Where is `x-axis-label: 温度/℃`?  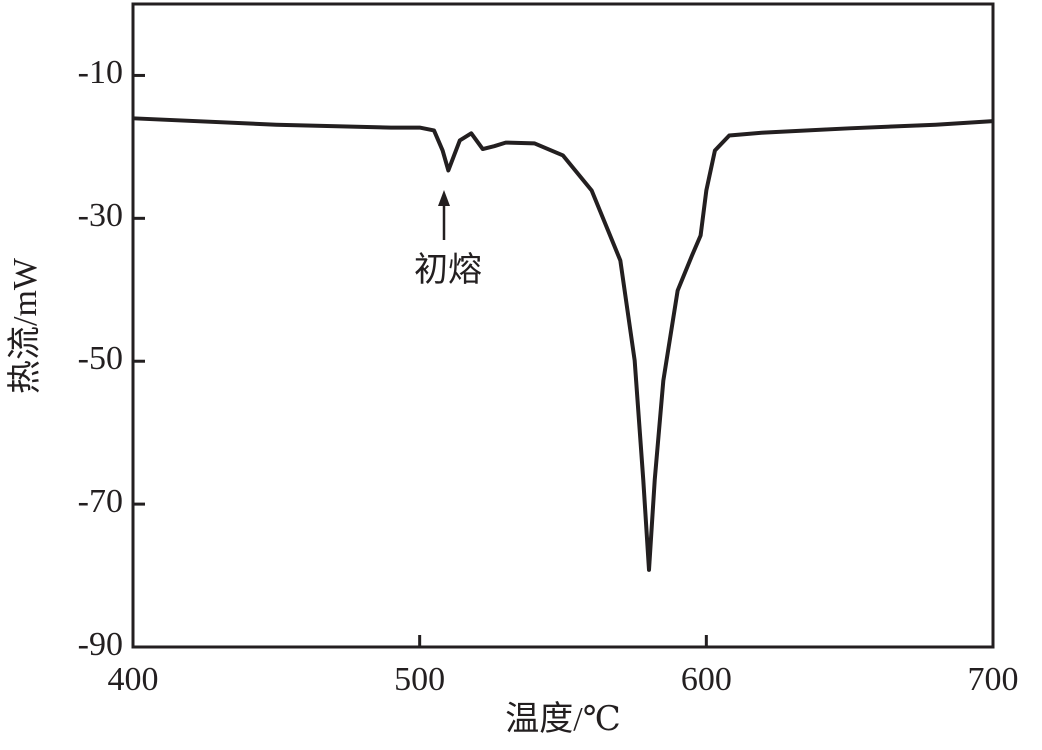
x-axis-label: 温度/℃ is located at coordinates (562, 719).